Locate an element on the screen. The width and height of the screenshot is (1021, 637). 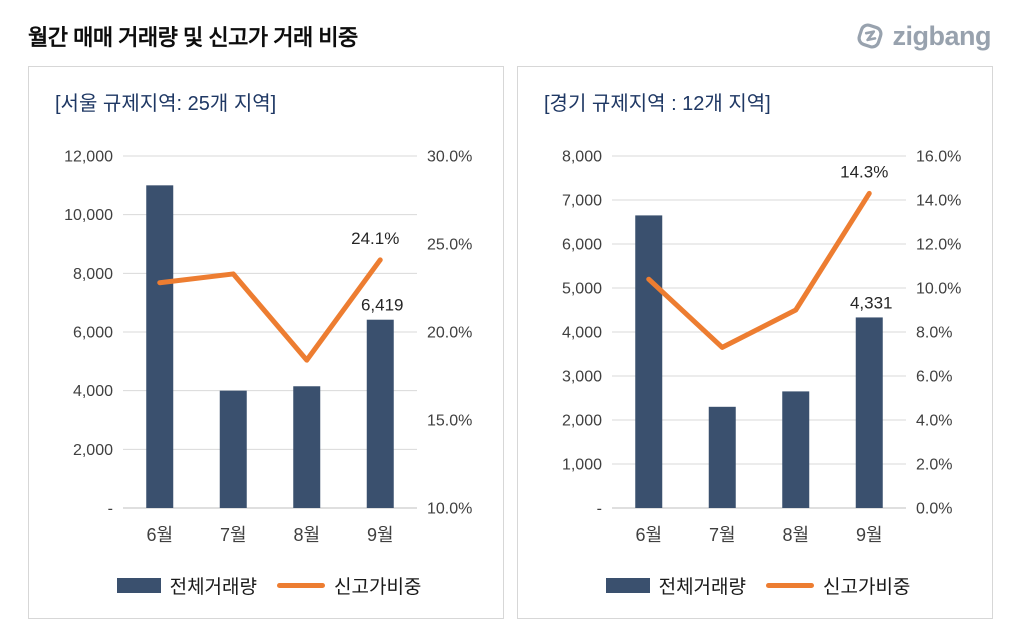
right-axis-tick-label: 0.0% is located at coordinates (934, 509).